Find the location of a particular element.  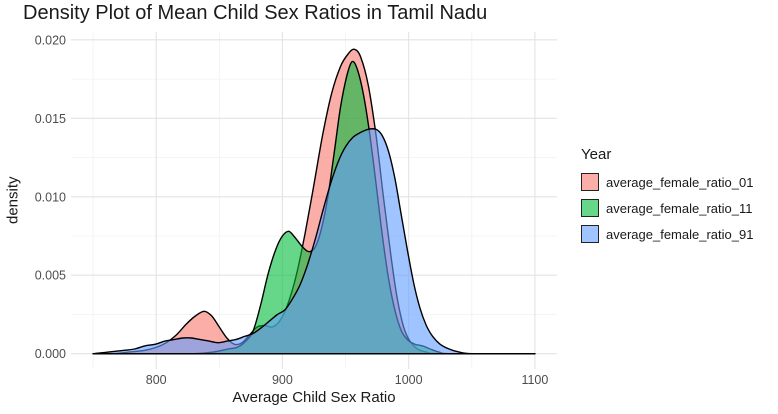

x-tick-label: 900 is located at coordinates (282, 380).